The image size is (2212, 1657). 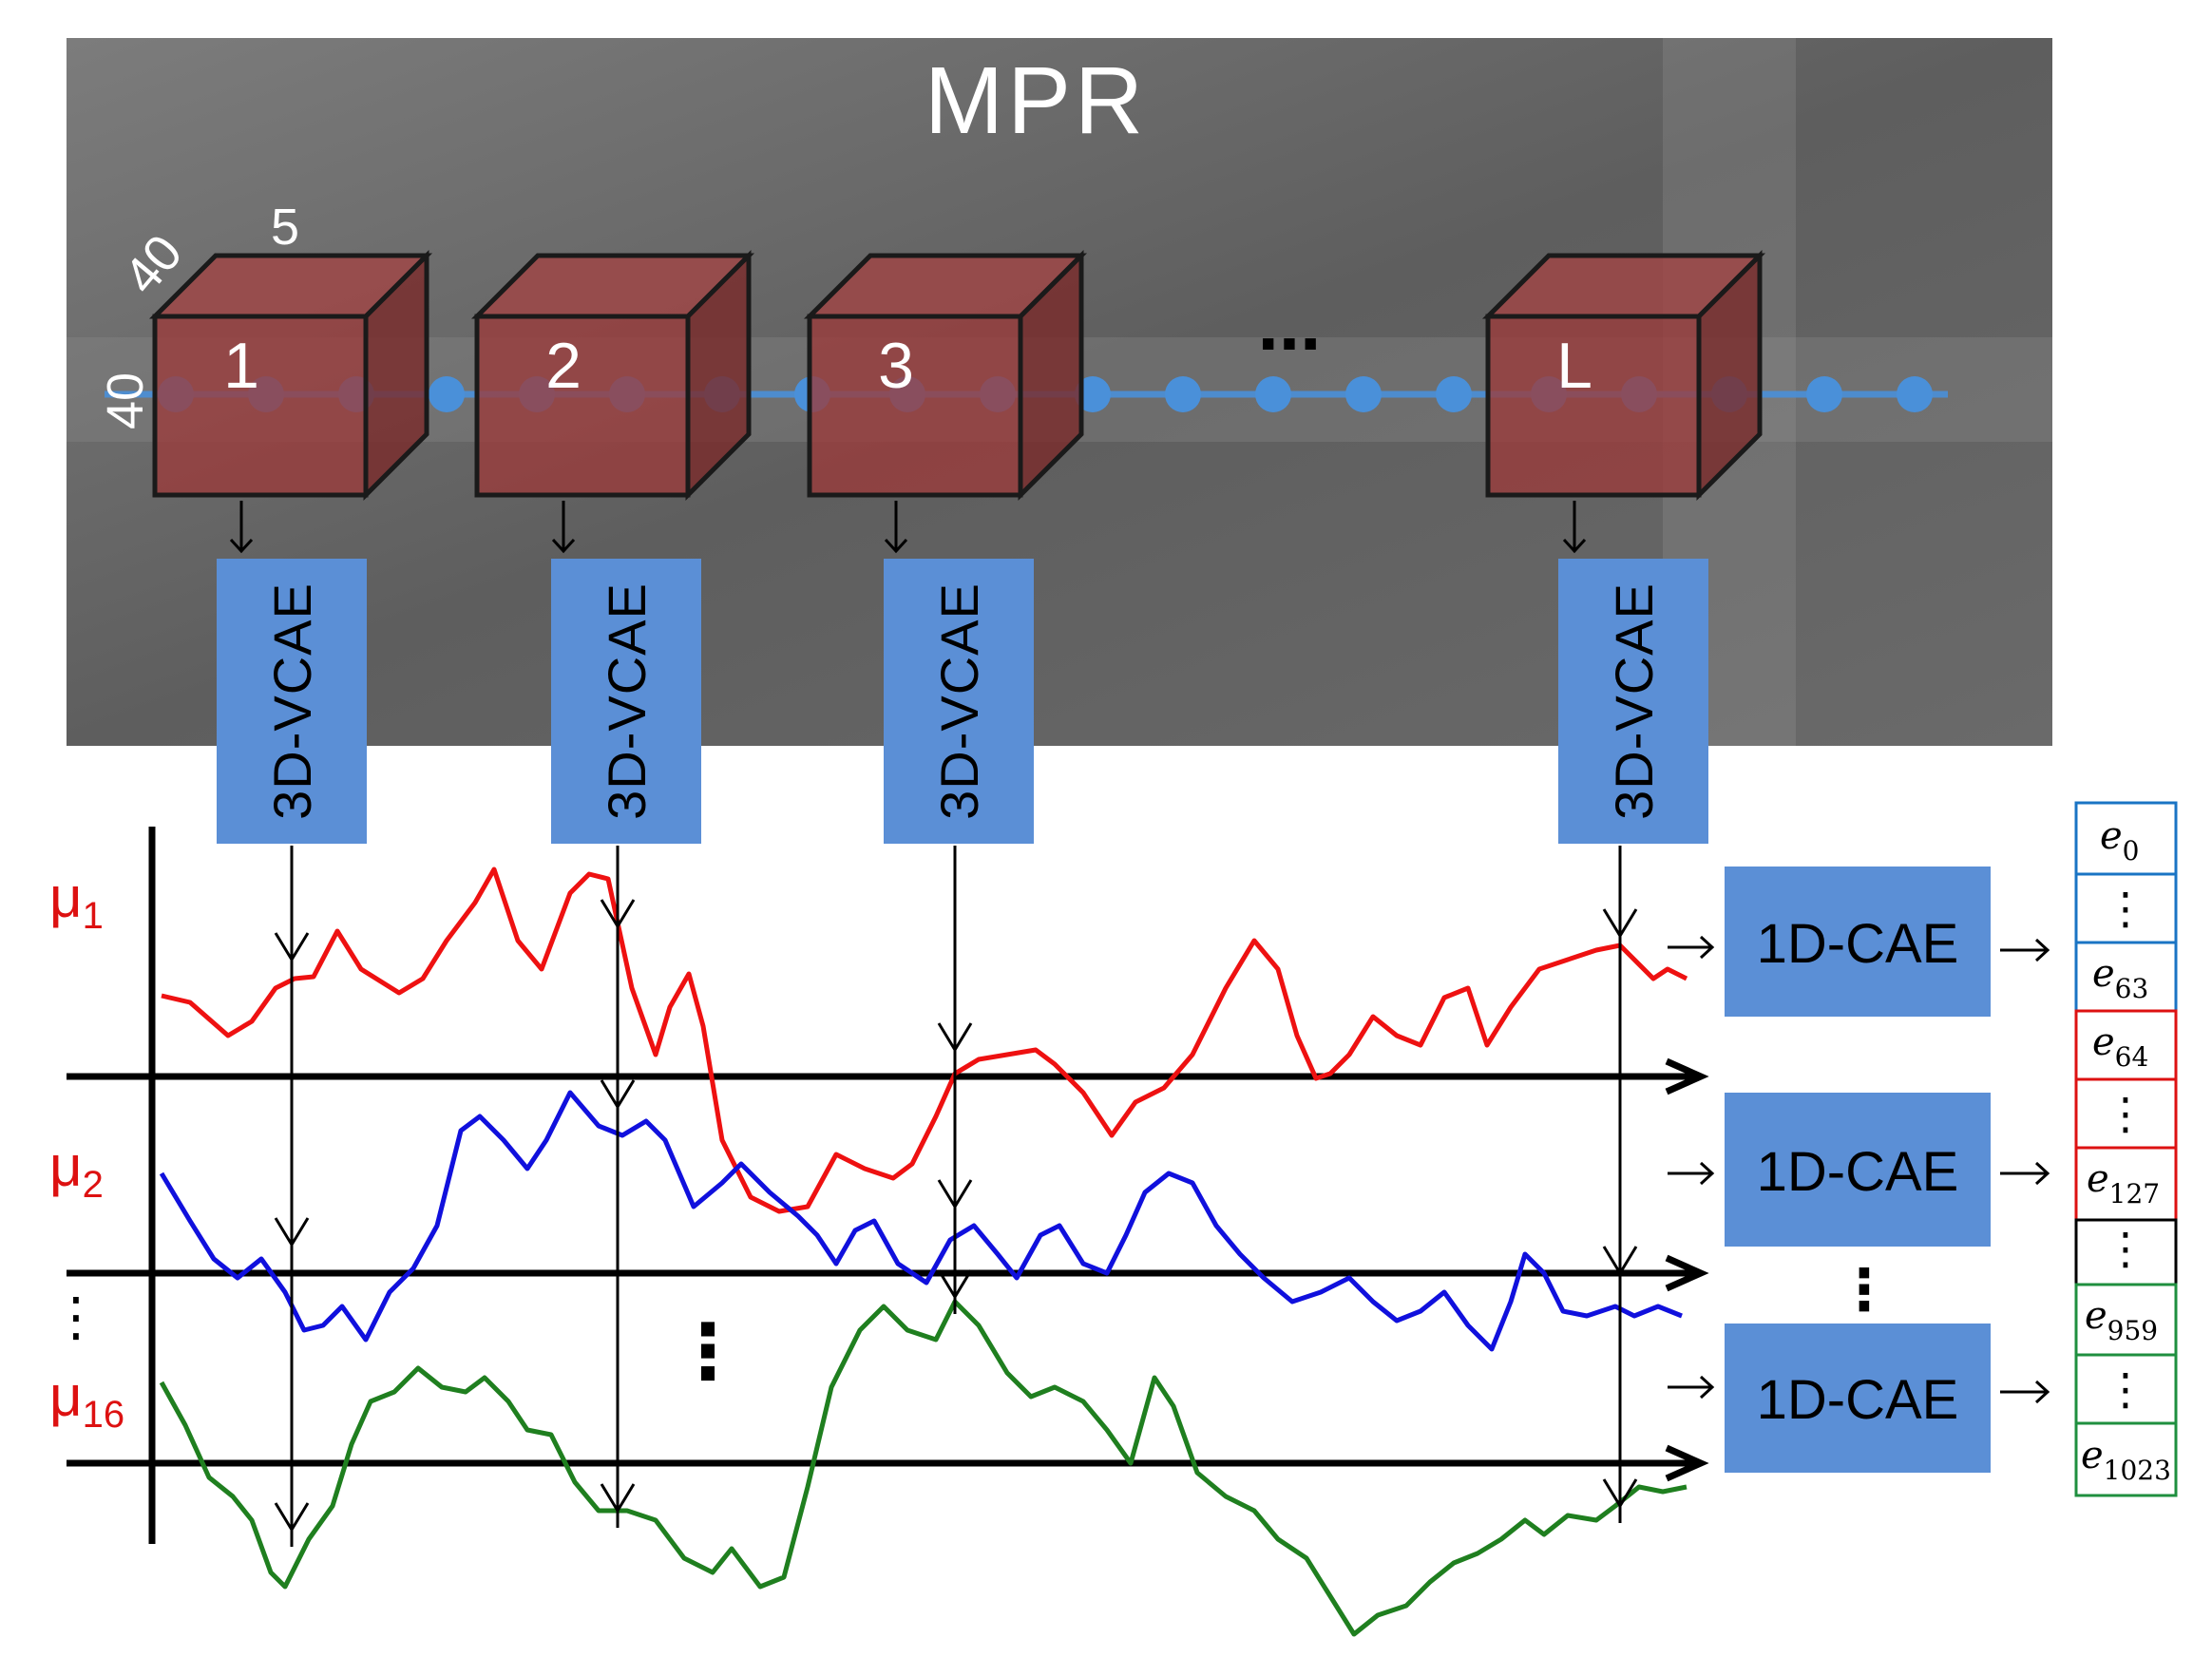 I want to click on label-e64: e64, so click(x=2120, y=1046).